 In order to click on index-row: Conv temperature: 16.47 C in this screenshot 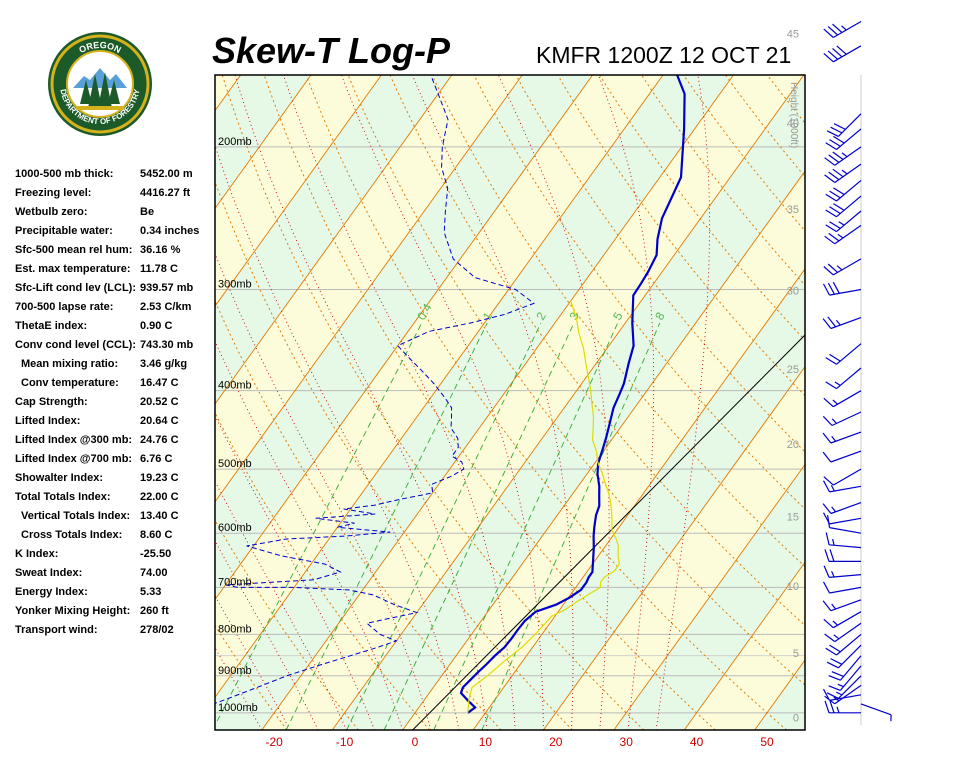, I will do `click(115, 386)`.